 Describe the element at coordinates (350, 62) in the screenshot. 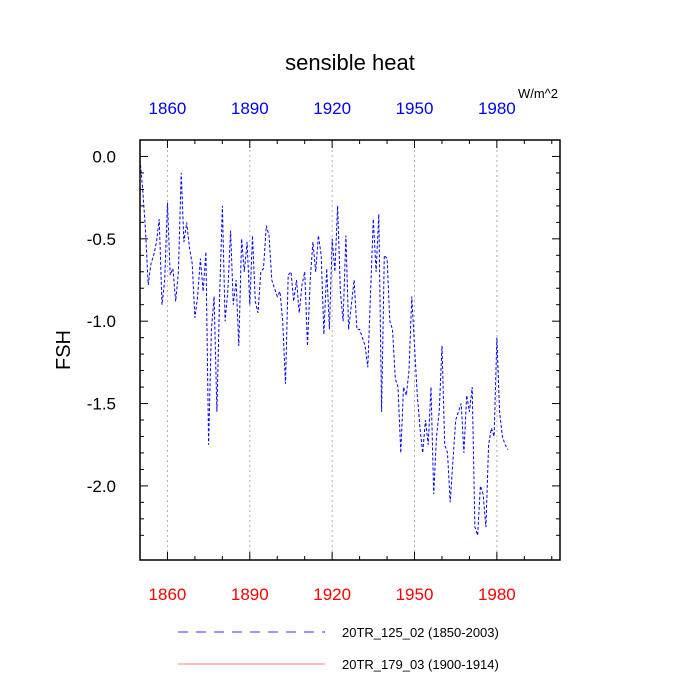

I see `chart-title: sensible heat` at that location.